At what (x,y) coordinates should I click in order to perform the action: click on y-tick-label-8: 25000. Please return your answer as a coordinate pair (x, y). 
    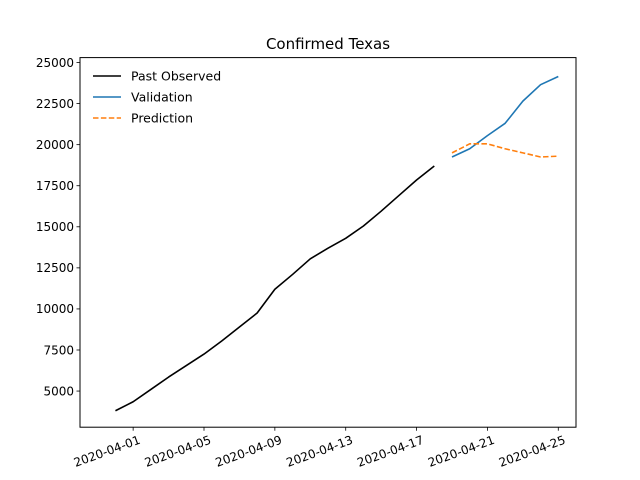
    Looking at the image, I should click on (55, 63).